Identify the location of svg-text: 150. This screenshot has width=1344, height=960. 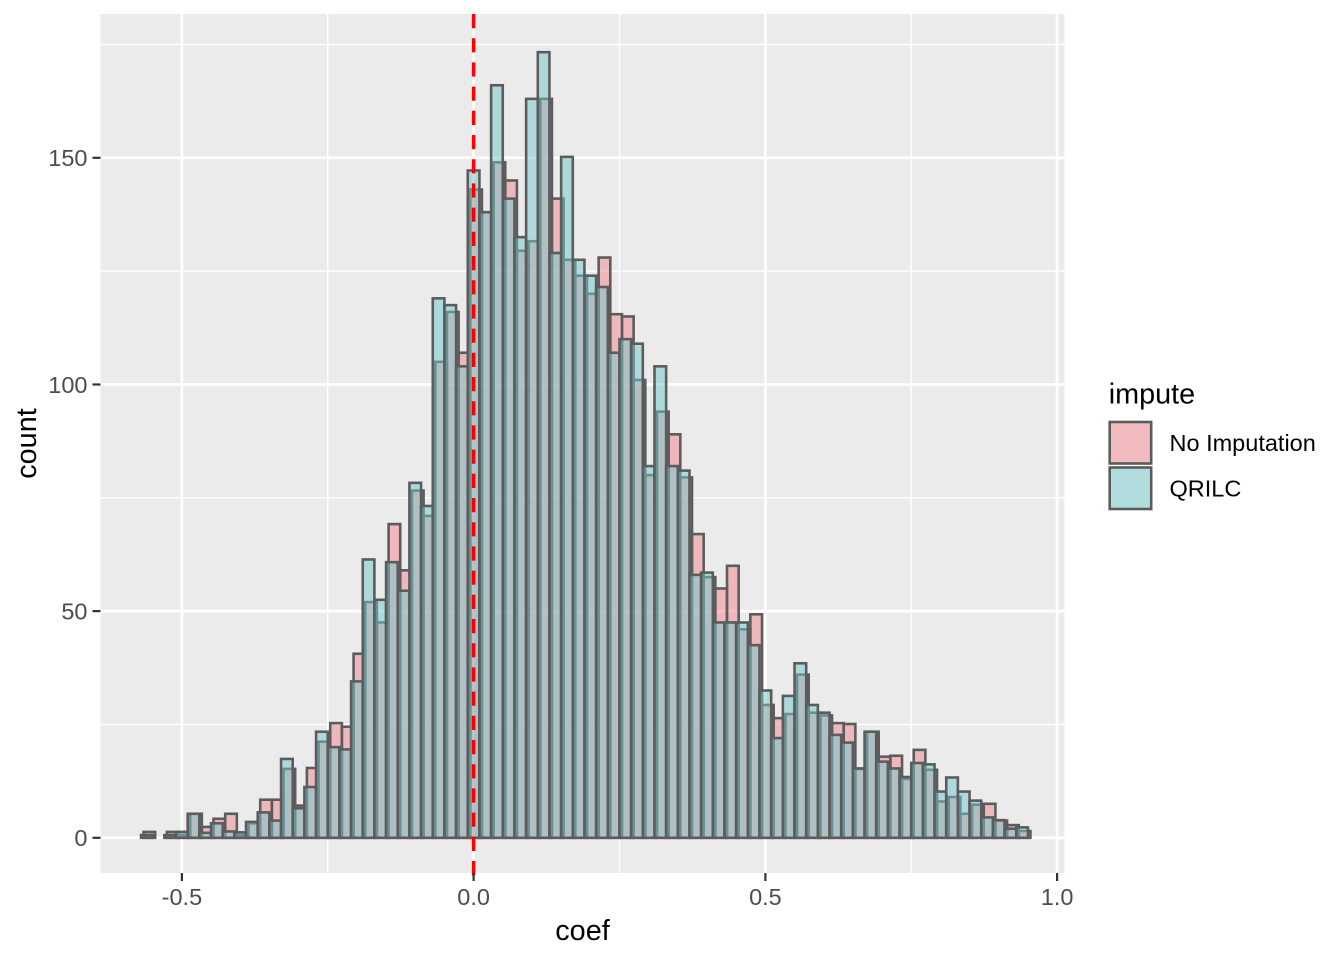
(67, 158).